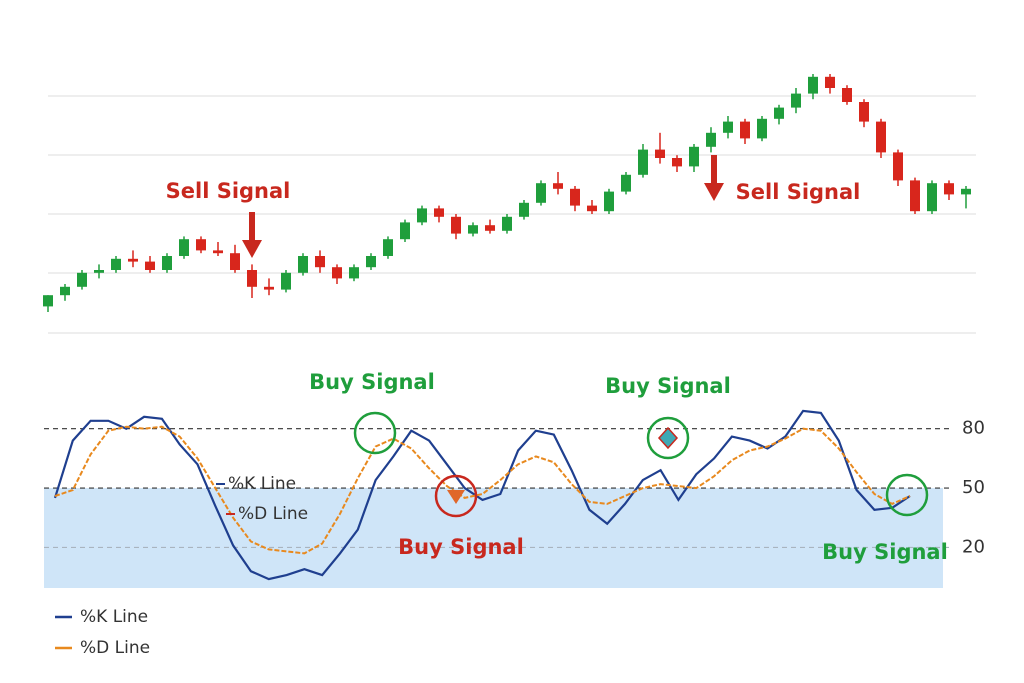  What do you see at coordinates (115, 648) in the screenshot?
I see `legend-label: %D Line` at bounding box center [115, 648].